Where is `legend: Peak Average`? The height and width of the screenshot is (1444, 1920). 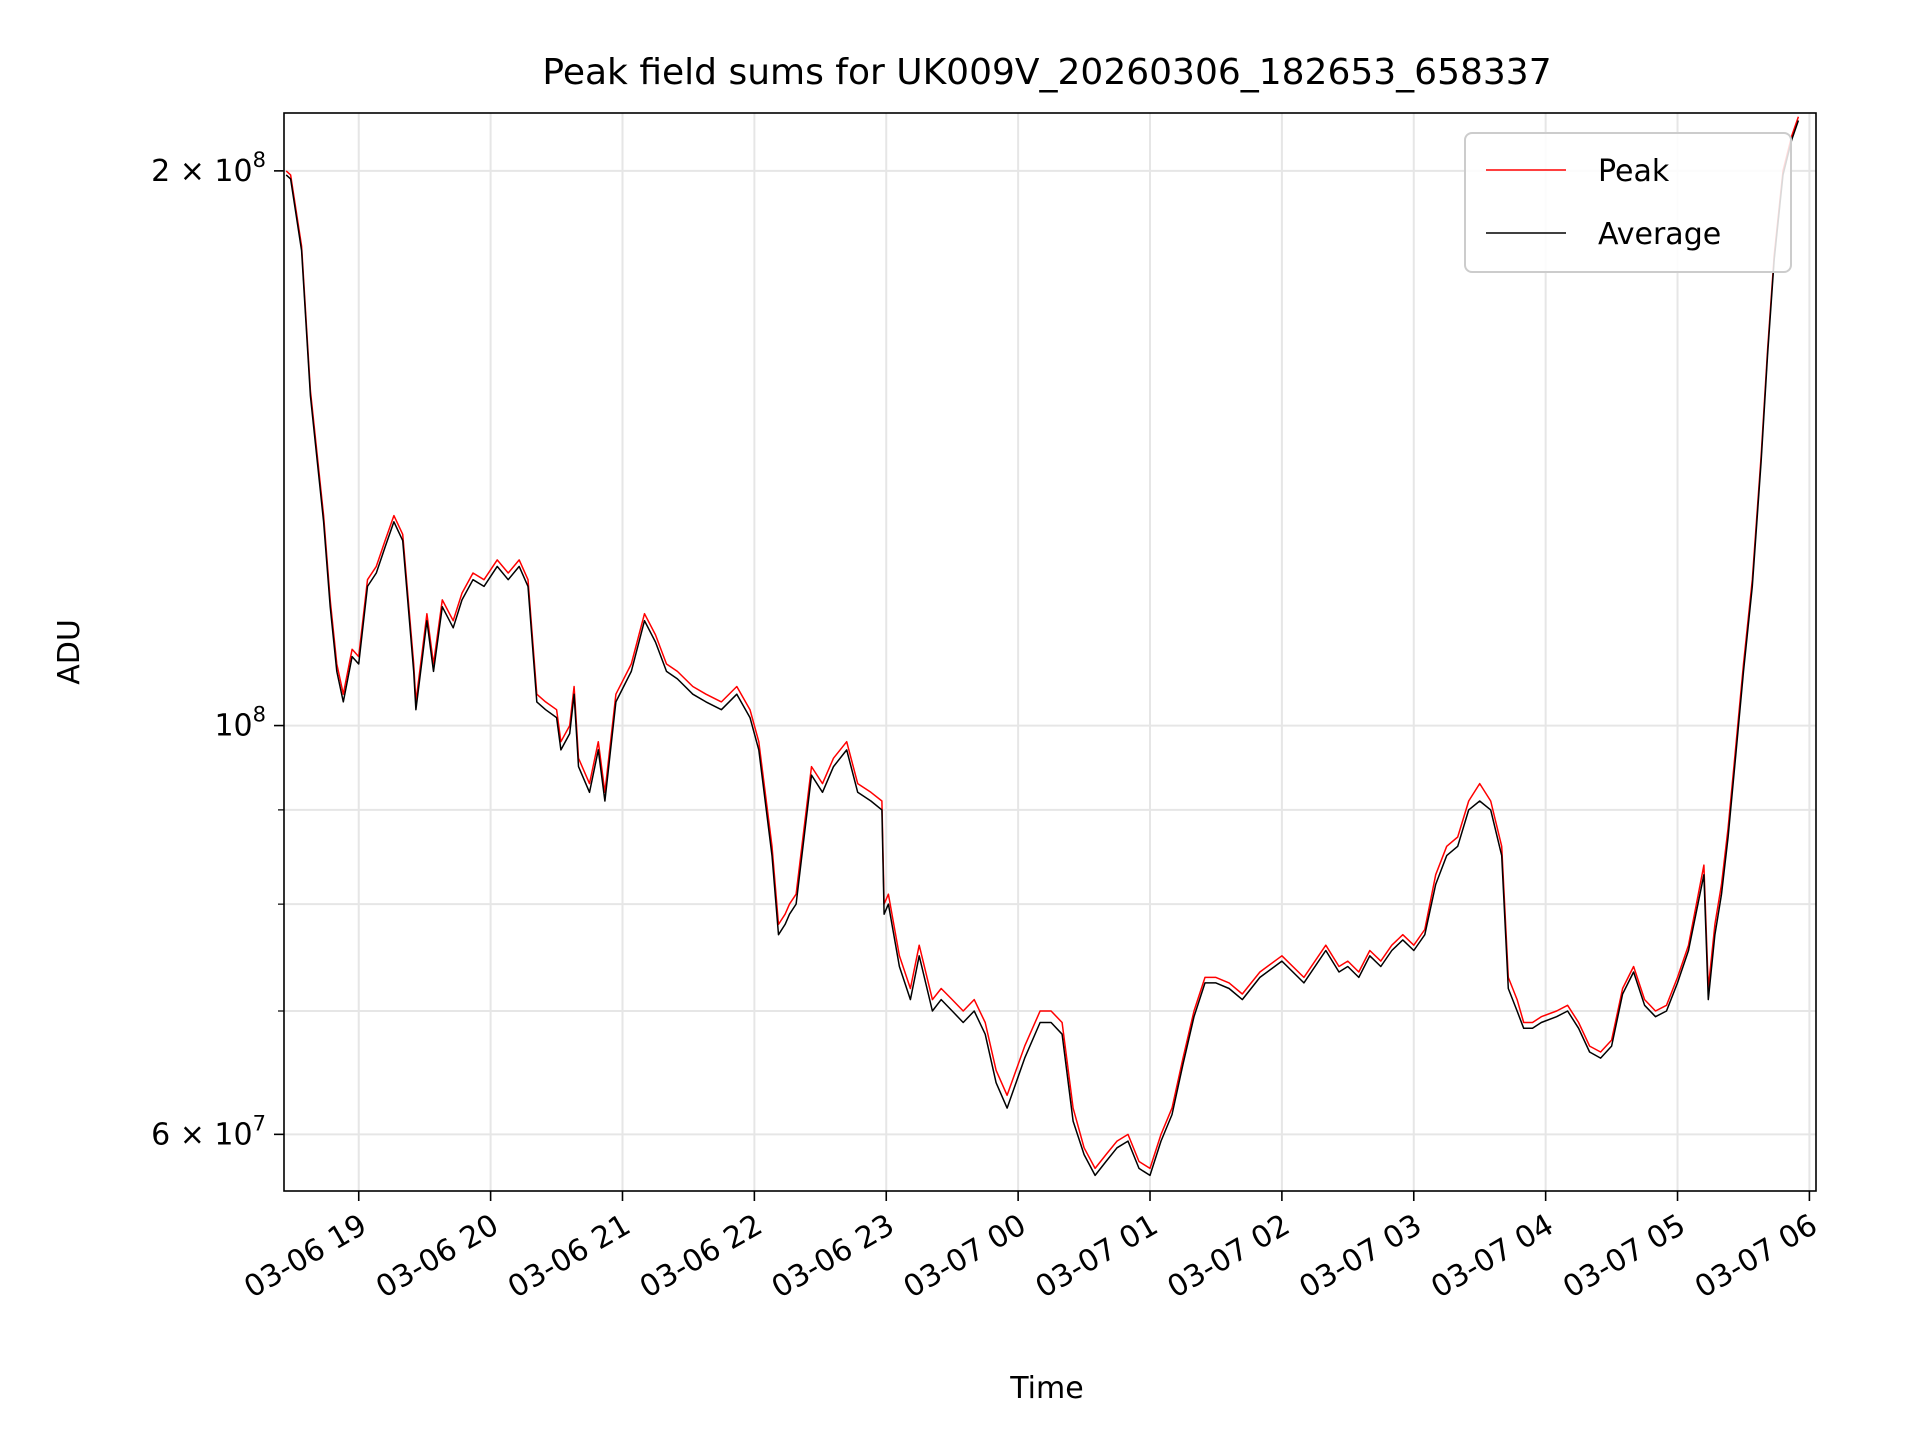 legend: Peak Average is located at coordinates (1628, 202).